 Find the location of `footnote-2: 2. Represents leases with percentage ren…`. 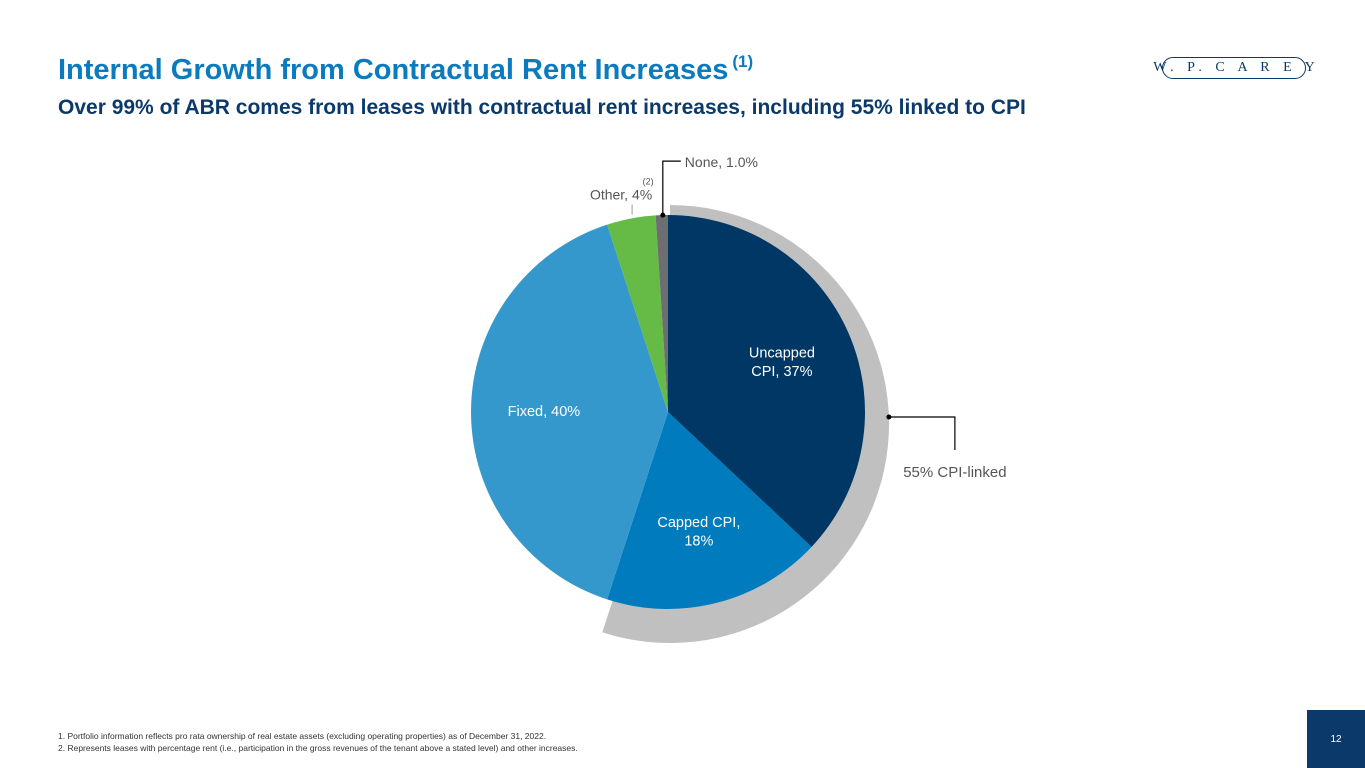

footnote-2: 2. Represents leases with percentage ren… is located at coordinates (318, 748).